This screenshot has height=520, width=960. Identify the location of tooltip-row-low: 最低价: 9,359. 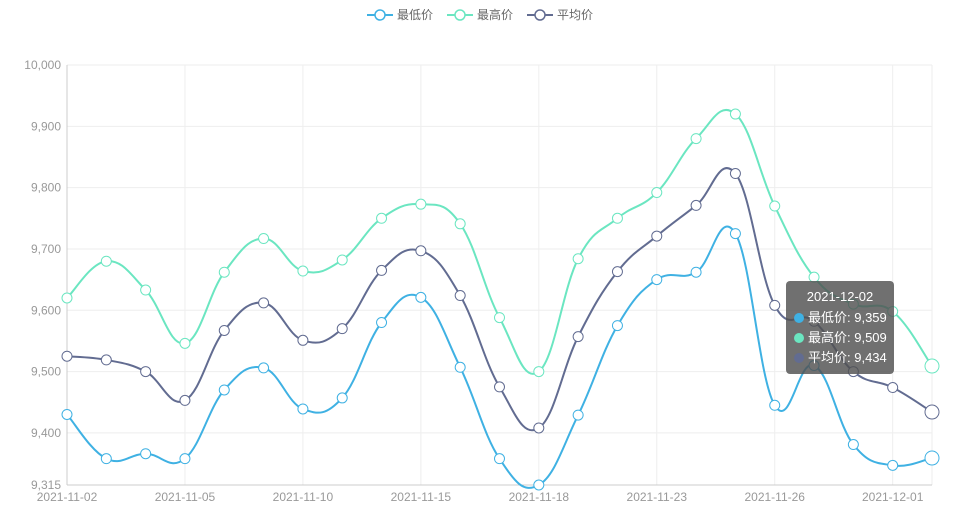
(840, 318).